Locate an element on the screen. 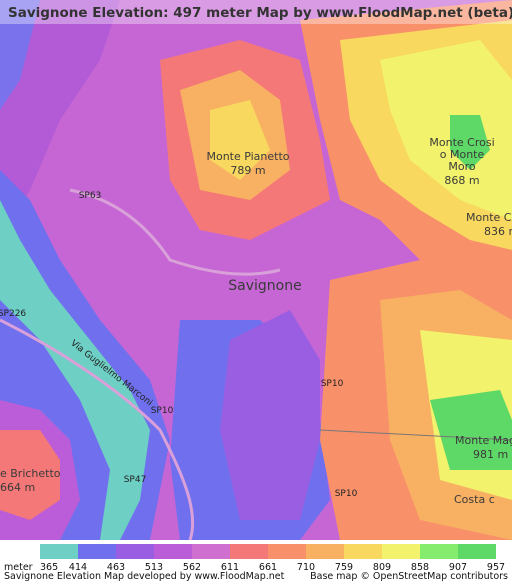 This screenshot has width=512, height=582. place-name: Costa c is located at coordinates (474, 499).